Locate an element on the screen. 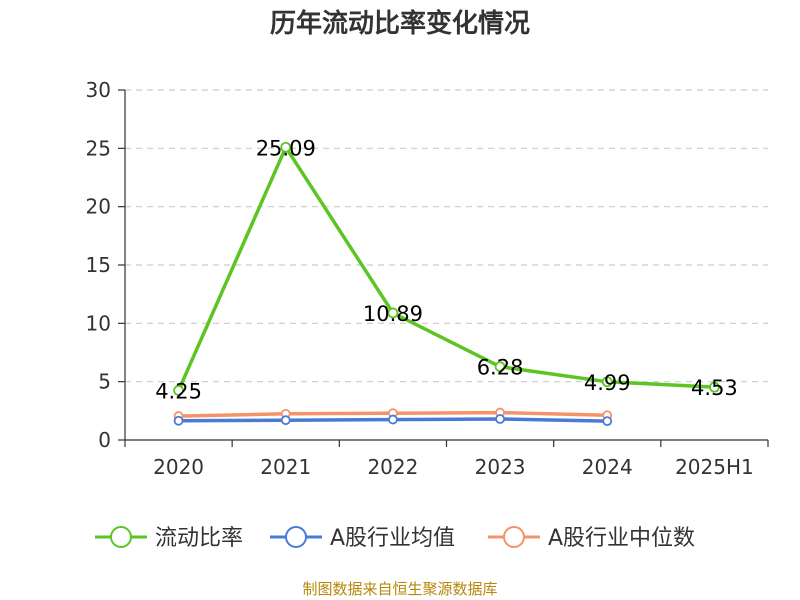  y-tick-label: 25 is located at coordinates (98, 148).